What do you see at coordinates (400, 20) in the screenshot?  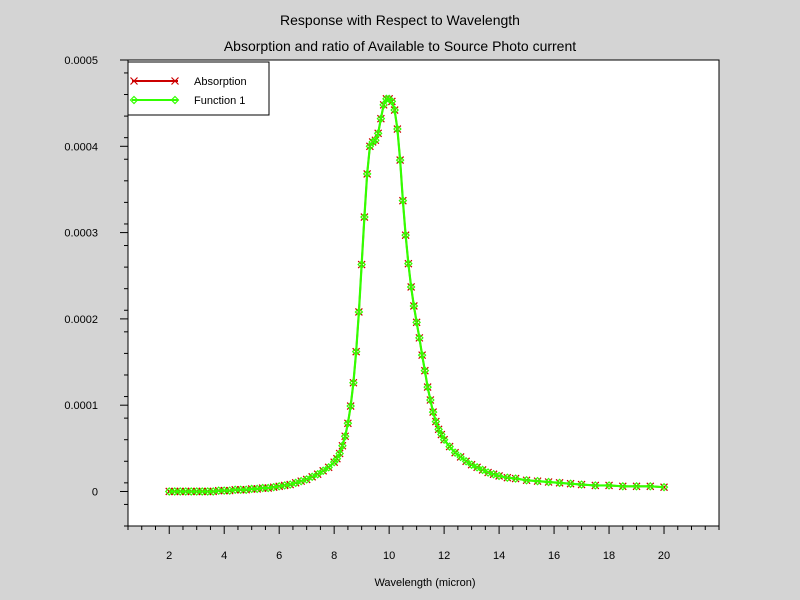 I see `chart-title: Response with Respect to Wavelength` at bounding box center [400, 20].